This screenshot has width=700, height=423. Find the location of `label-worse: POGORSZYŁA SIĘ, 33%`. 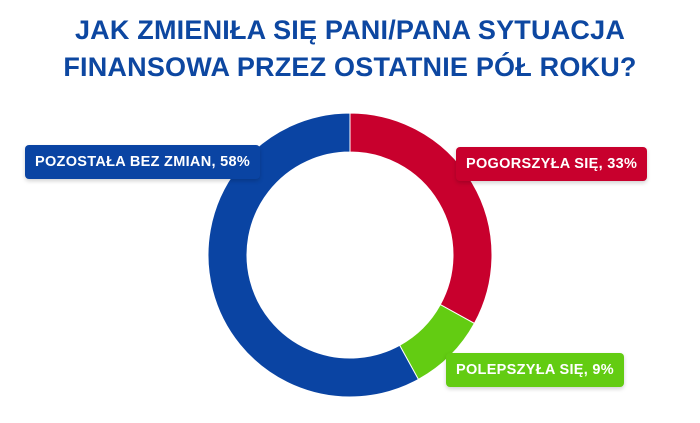

label-worse: POGORSZYŁA SIĘ, 33% is located at coordinates (552, 164).